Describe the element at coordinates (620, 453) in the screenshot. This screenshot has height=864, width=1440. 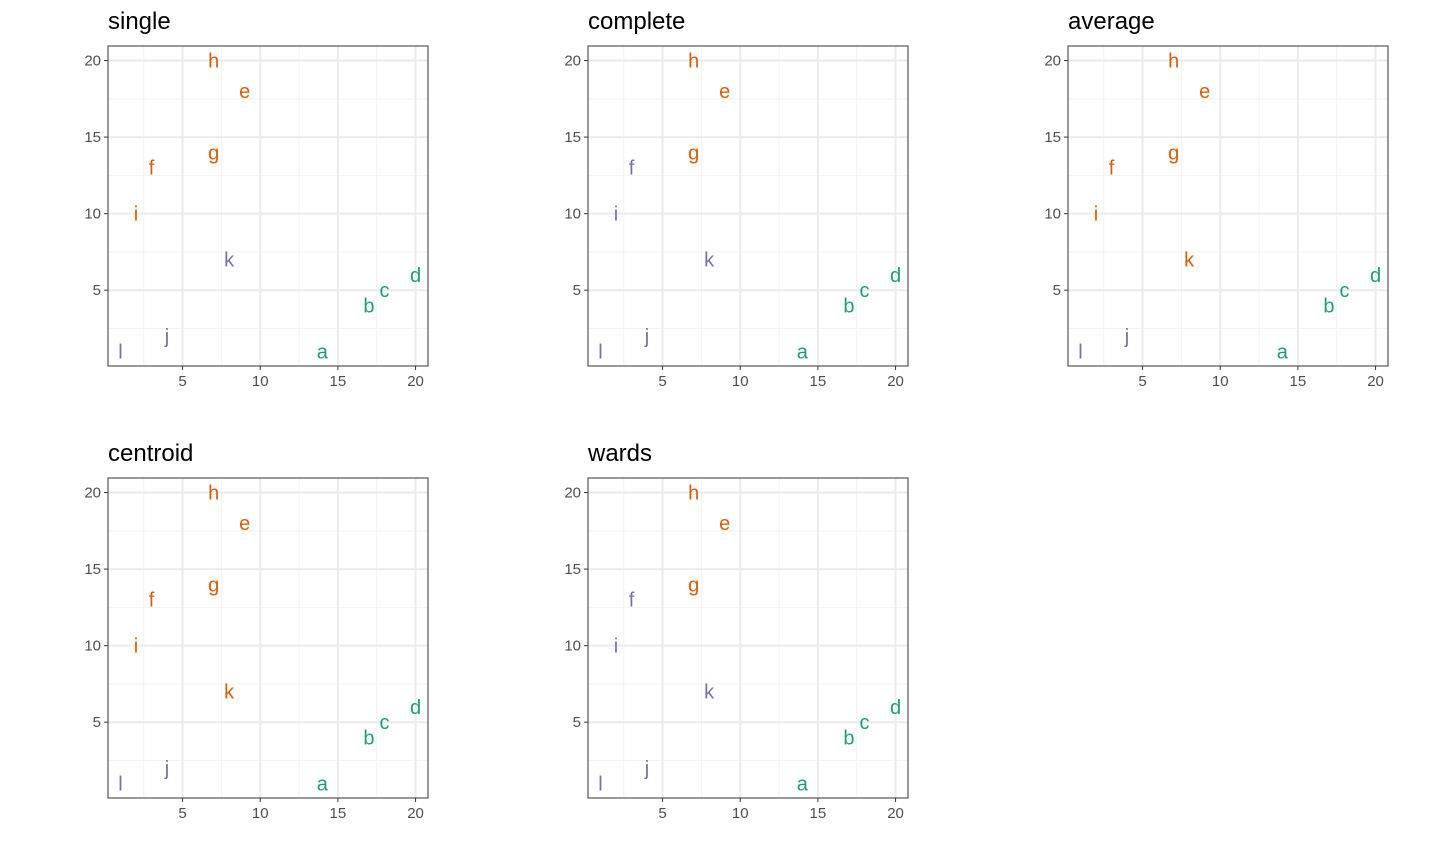
I see `panel-title: wards` at that location.